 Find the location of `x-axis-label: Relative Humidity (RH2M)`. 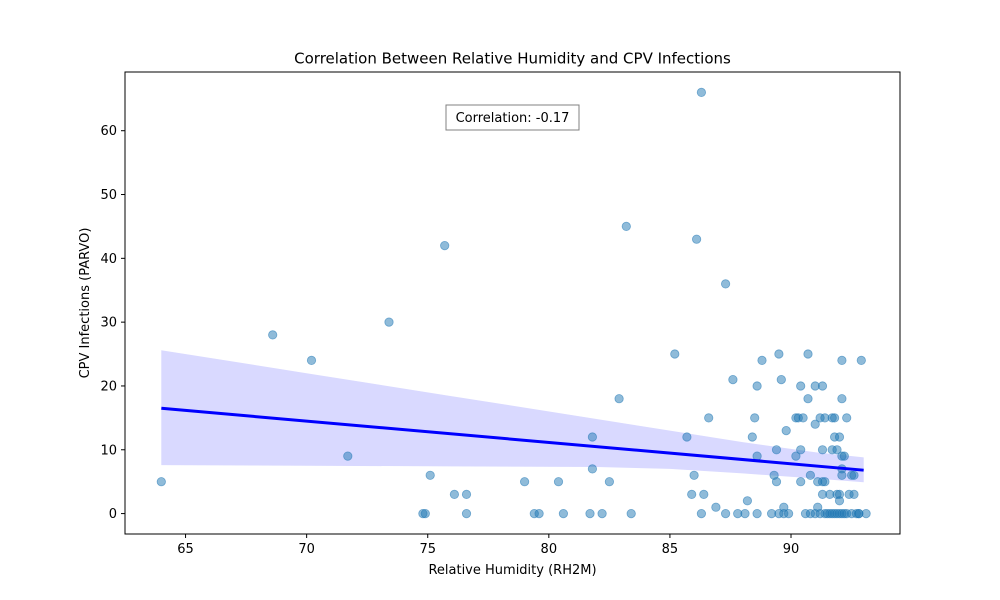

x-axis-label: Relative Humidity (RH2M) is located at coordinates (512, 570).